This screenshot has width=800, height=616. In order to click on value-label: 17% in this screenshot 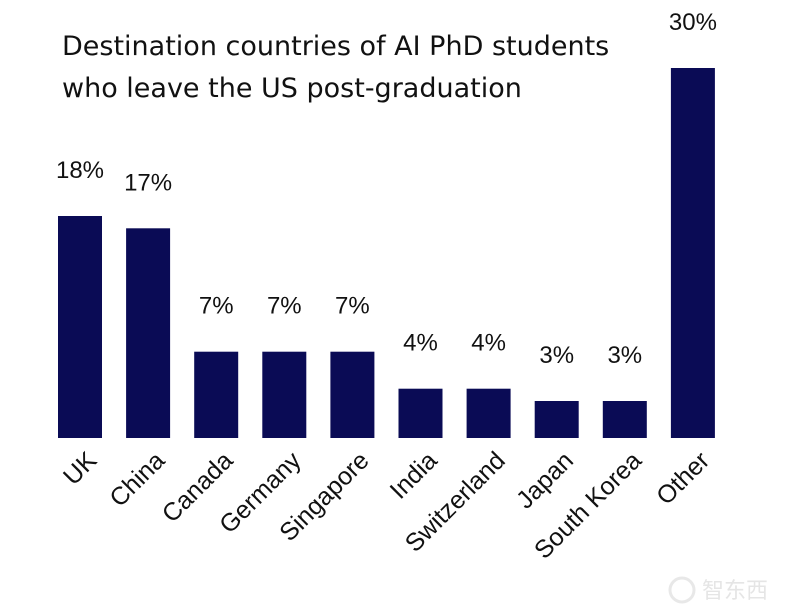, I will do `click(148, 182)`.